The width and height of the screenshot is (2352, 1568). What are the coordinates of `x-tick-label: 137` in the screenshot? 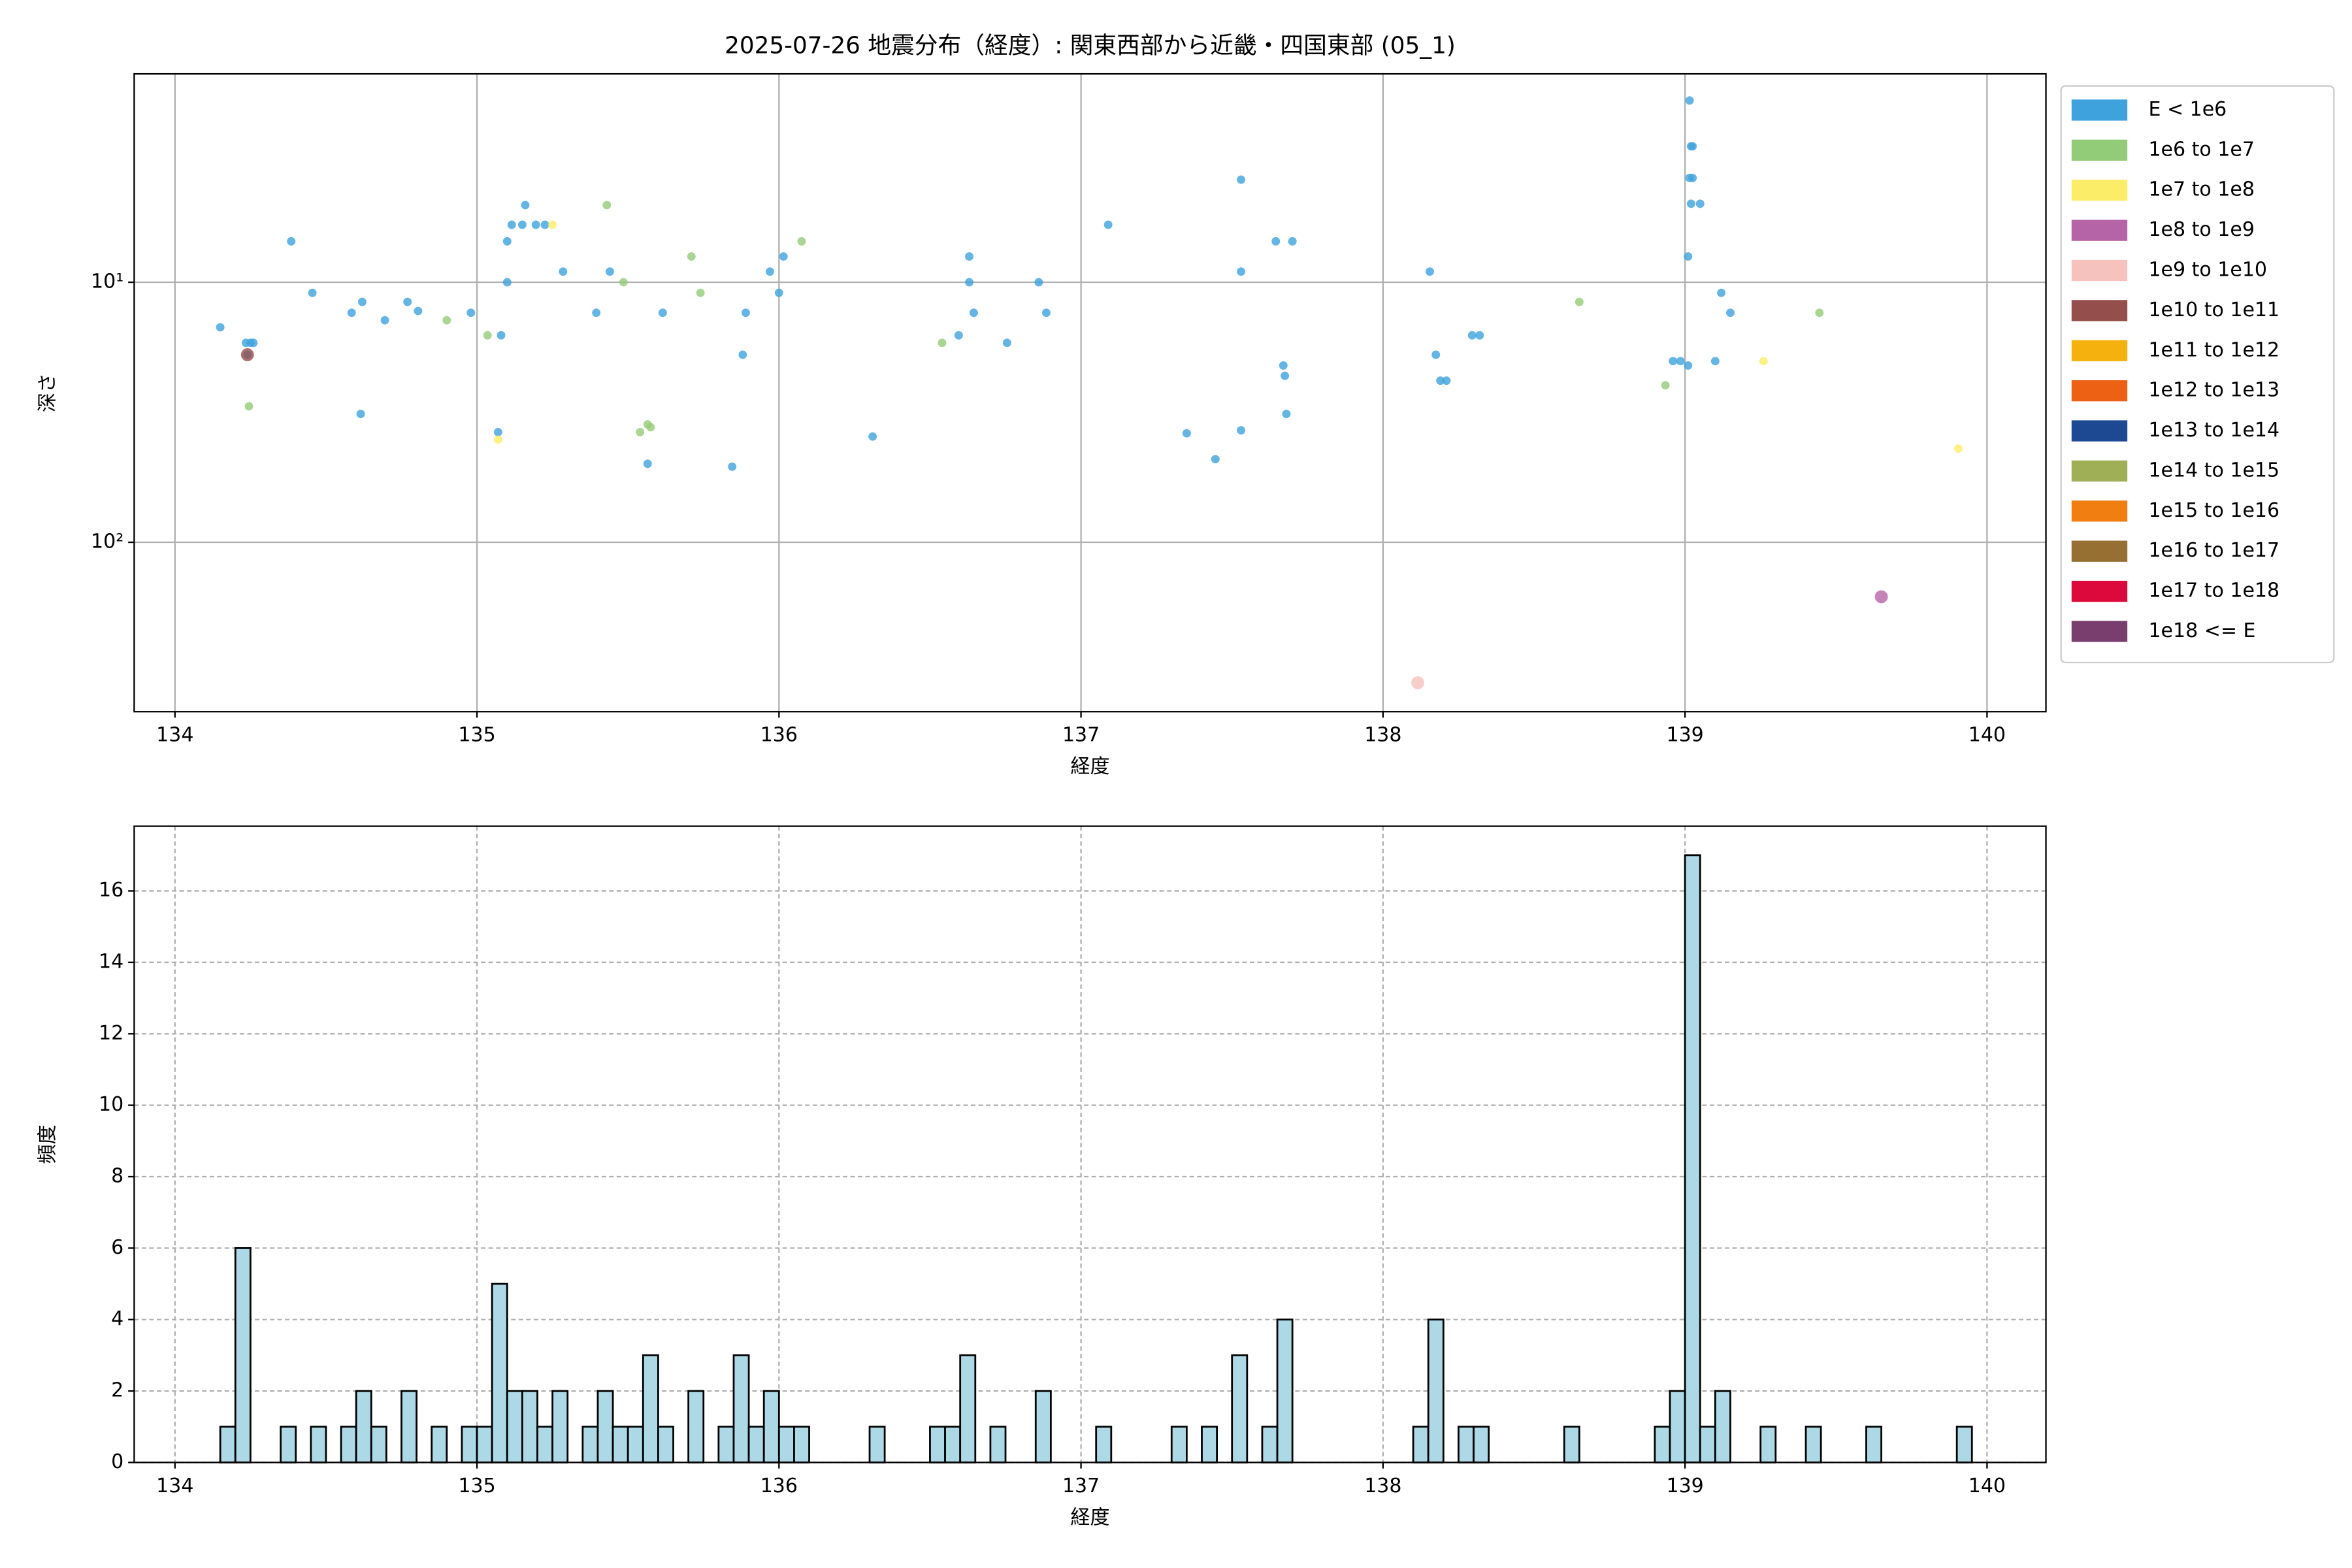 It's located at (1081, 735).